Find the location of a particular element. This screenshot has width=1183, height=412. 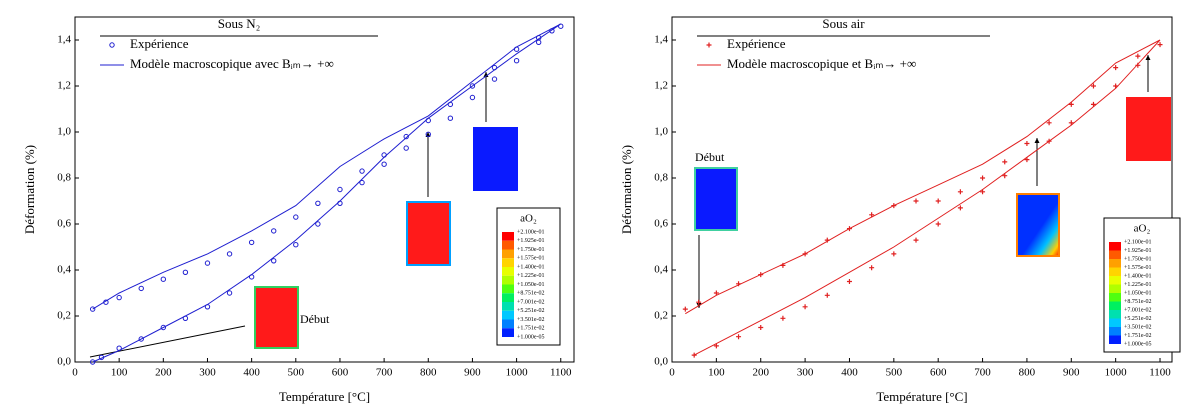

legend-label: Modèle macroscopique avec Bᵢₘ→ +∞ is located at coordinates (232, 63).